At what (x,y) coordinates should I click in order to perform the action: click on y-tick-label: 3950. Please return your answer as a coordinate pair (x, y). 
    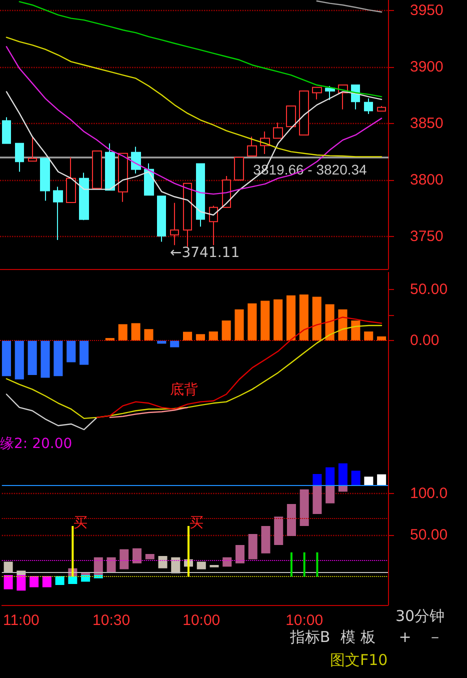
    Looking at the image, I should click on (427, 10).